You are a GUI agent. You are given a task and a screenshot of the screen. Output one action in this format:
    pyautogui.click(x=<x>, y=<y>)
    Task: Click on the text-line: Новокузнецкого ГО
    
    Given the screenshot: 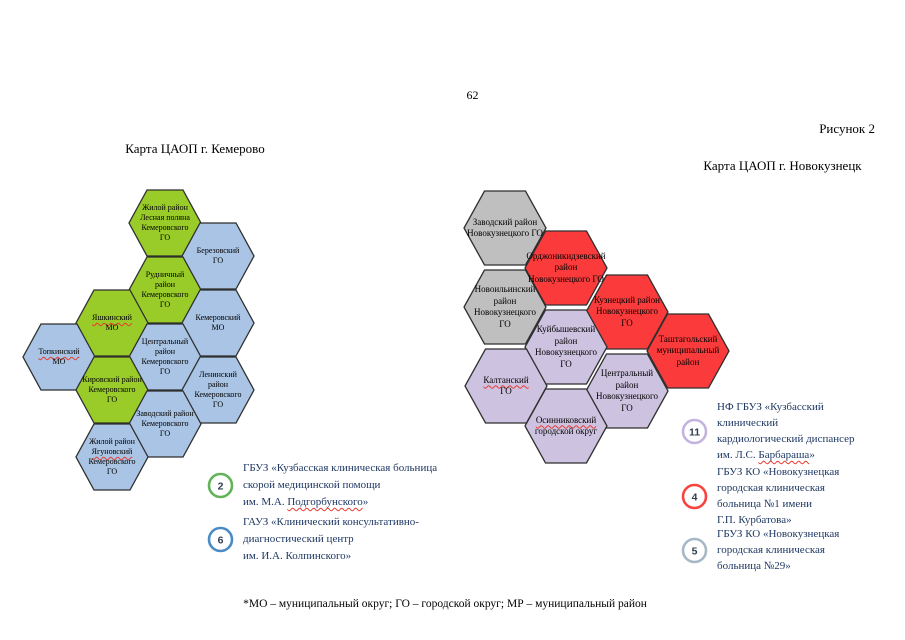 What is the action you would take?
    pyautogui.click(x=566, y=280)
    